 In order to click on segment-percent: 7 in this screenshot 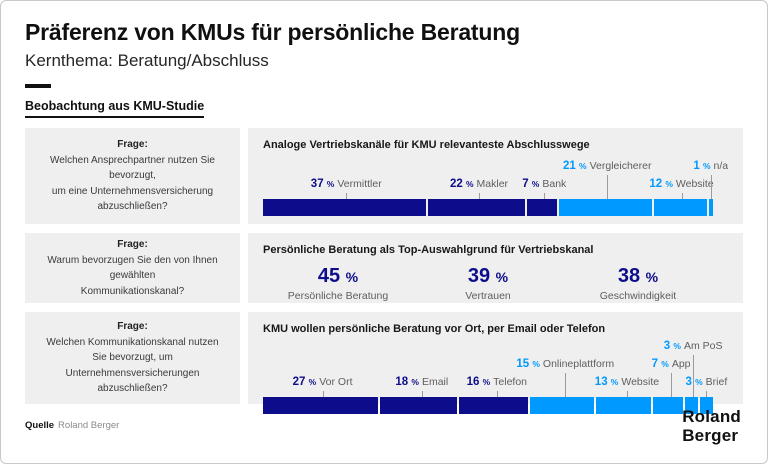, I will do `click(656, 363)`.